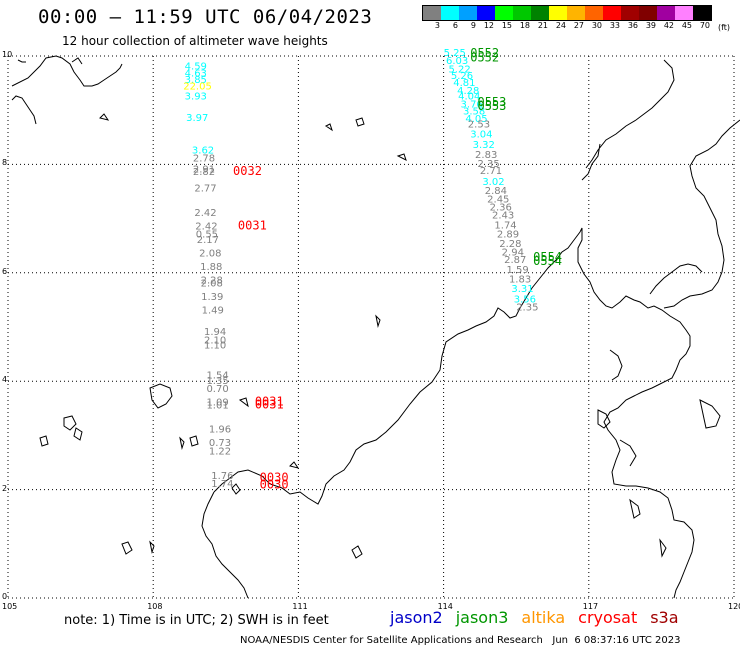  Describe the element at coordinates (734, 606) in the screenshot. I see `lon-tick-label: 120` at that location.